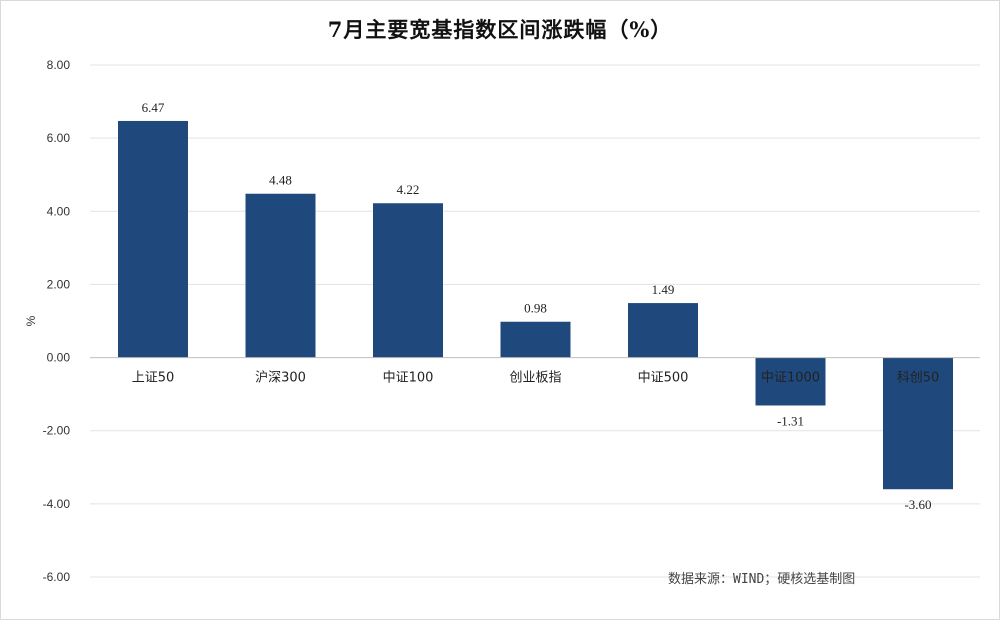 This screenshot has width=1000, height=620. What do you see at coordinates (31, 320) in the screenshot?
I see `y-axis-label: %` at bounding box center [31, 320].